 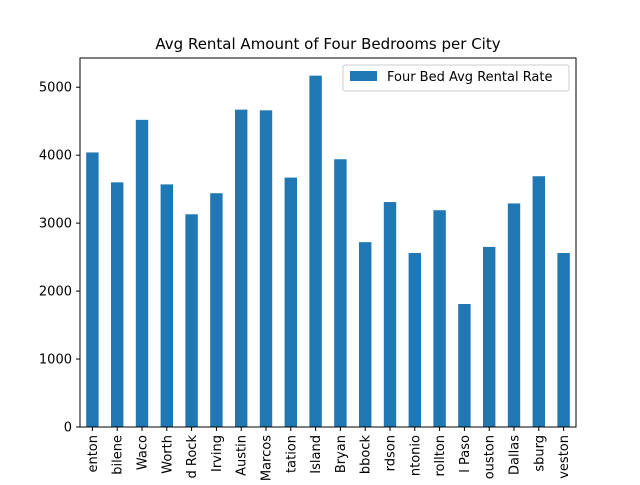 What do you see at coordinates (217, 453) in the screenshot?
I see `x-tick-label: Irving` at bounding box center [217, 453].